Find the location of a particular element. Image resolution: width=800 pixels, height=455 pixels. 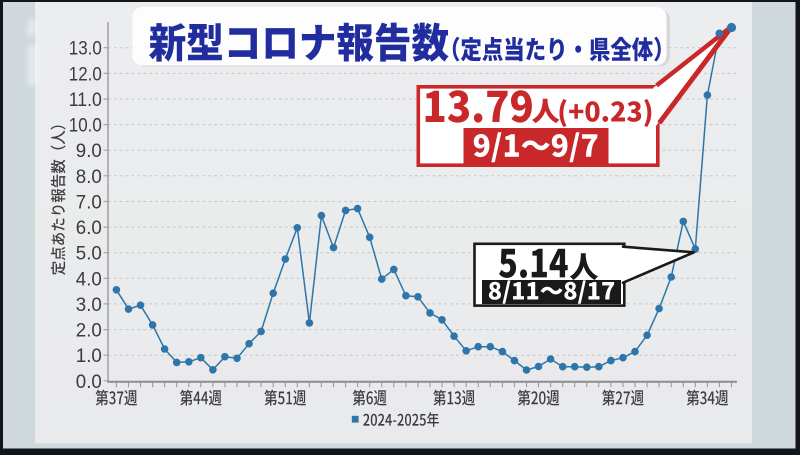

svg-text: 11.0 is located at coordinates (85, 100).